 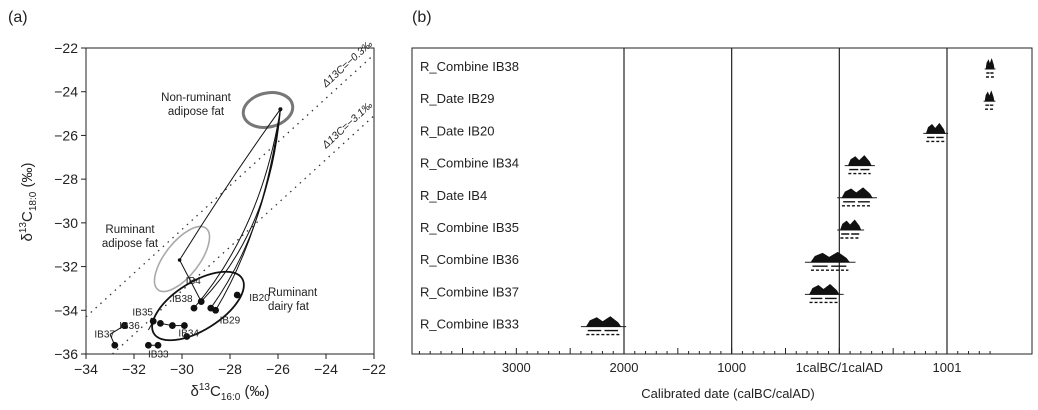 I want to click on date-tick-label: 1calBC/1calAD, so click(x=839, y=367).